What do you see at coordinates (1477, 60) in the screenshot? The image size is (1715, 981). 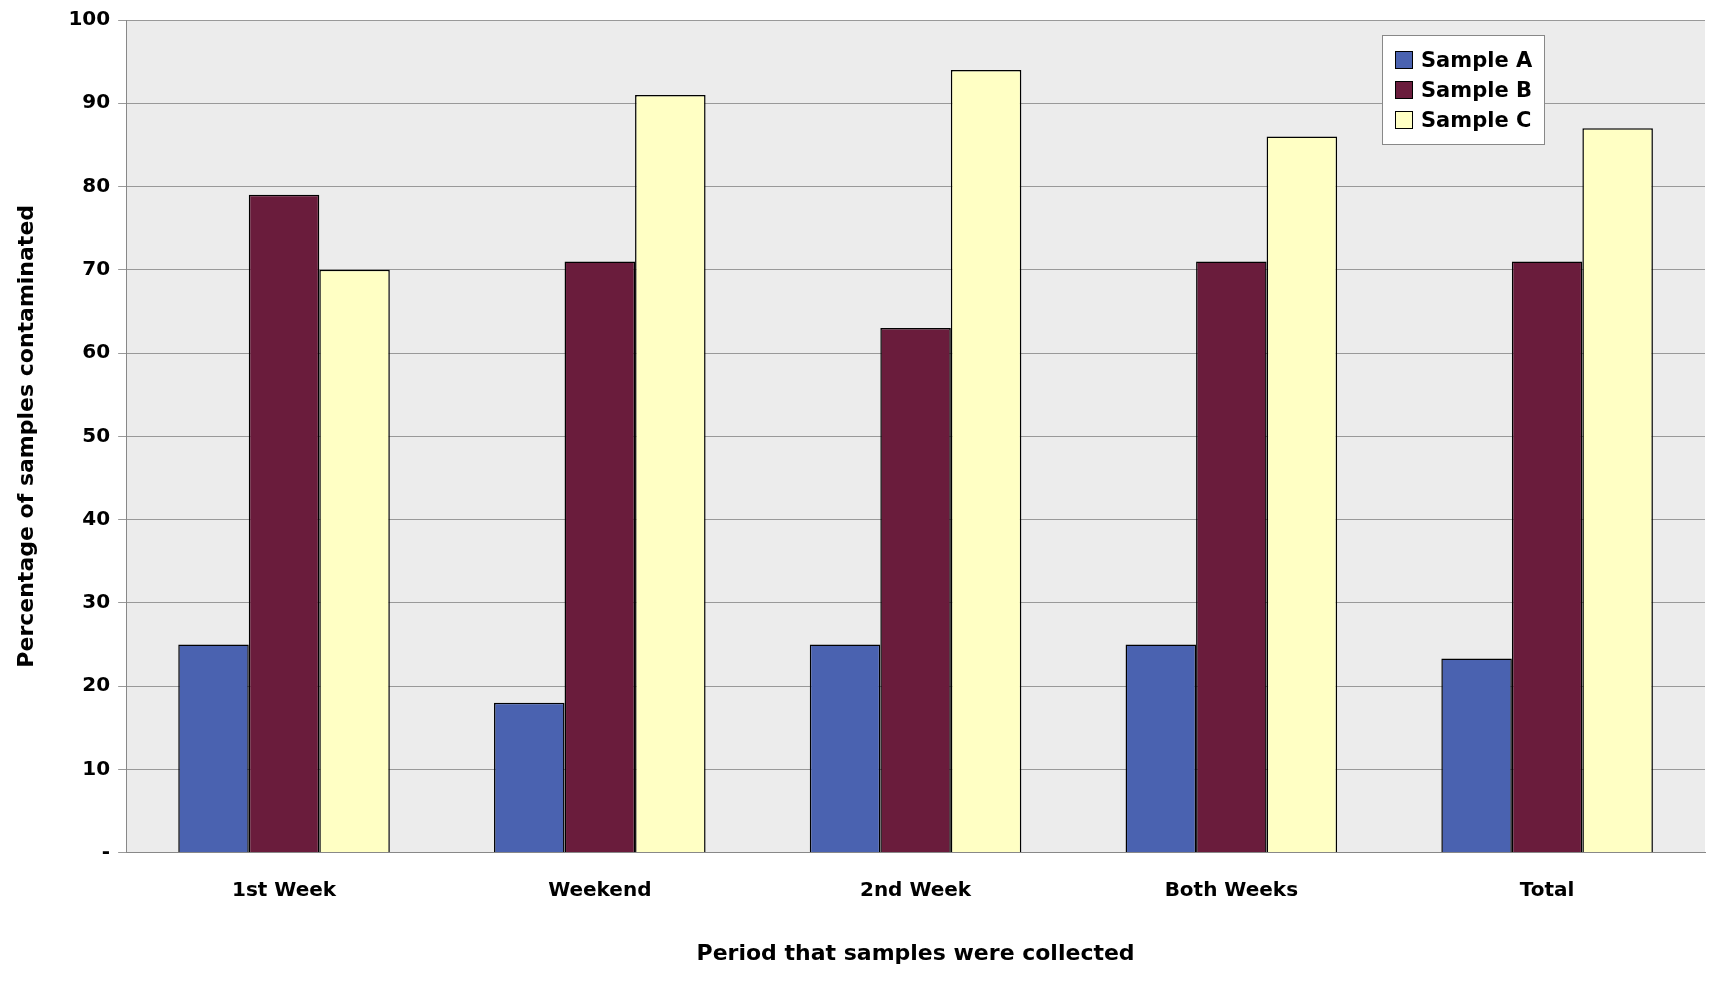 I see `legend-label: Sample A` at bounding box center [1477, 60].